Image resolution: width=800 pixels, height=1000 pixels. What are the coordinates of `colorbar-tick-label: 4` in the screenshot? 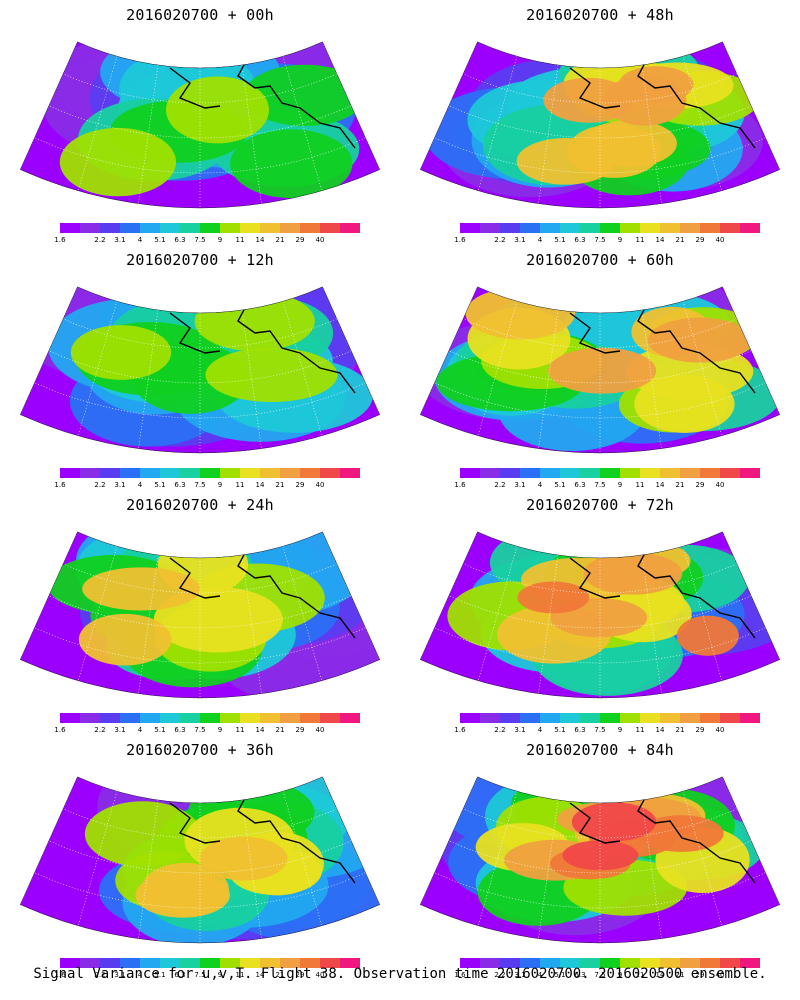 It's located at (140, 240).